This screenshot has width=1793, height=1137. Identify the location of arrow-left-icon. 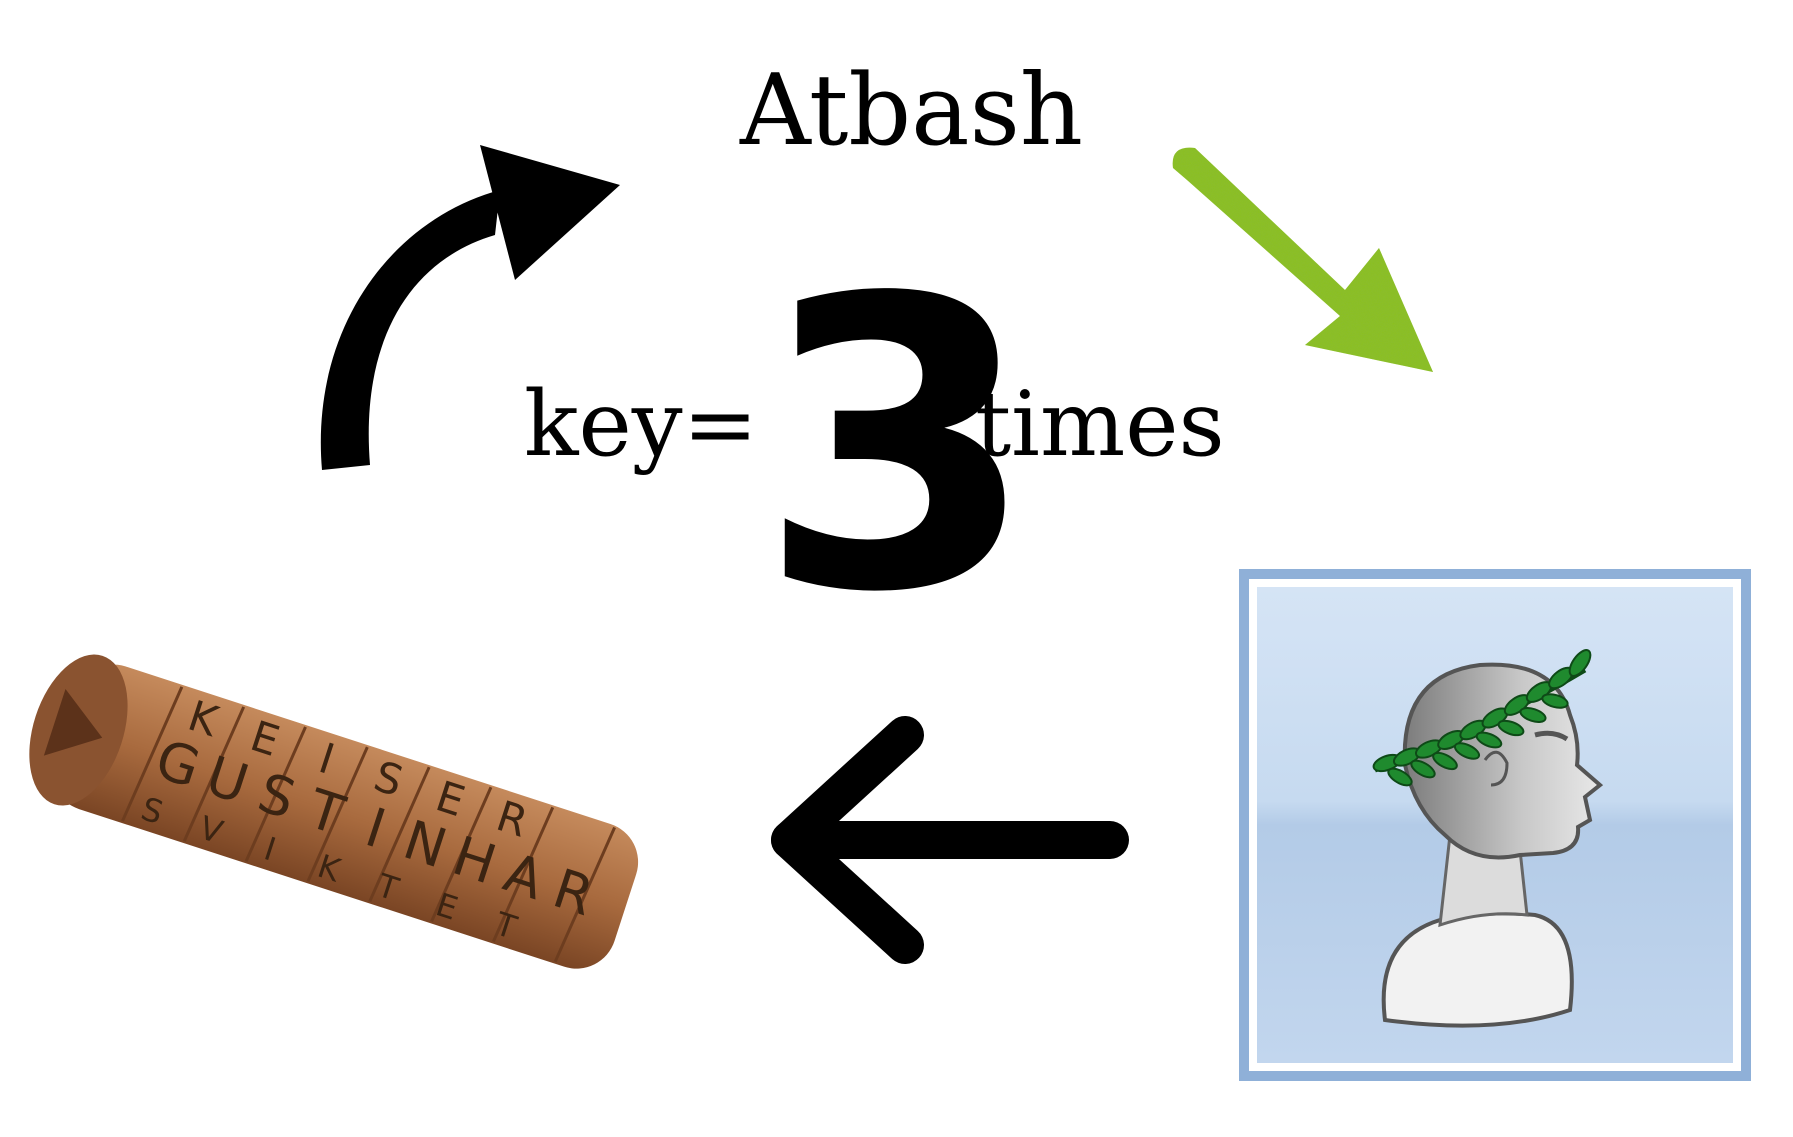
(945, 840).